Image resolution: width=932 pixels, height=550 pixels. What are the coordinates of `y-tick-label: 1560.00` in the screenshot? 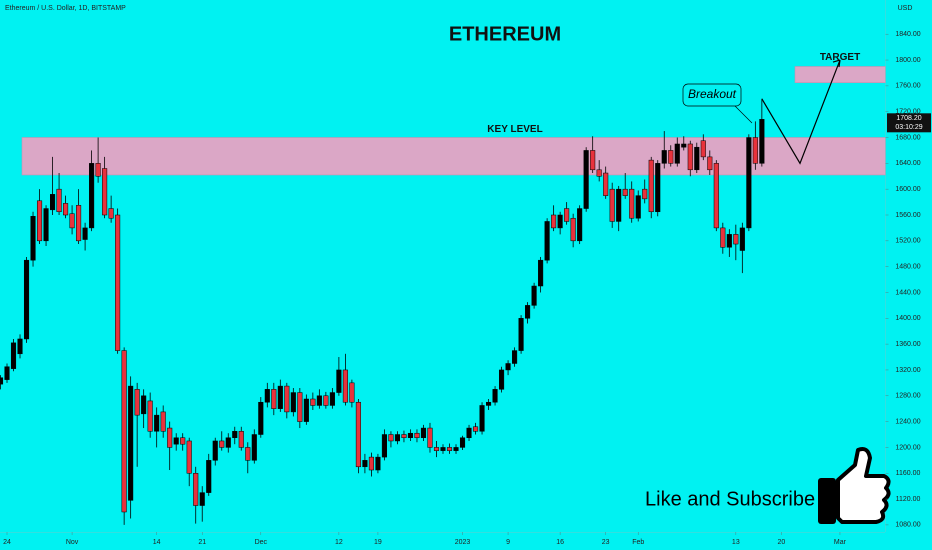 It's located at (907, 215).